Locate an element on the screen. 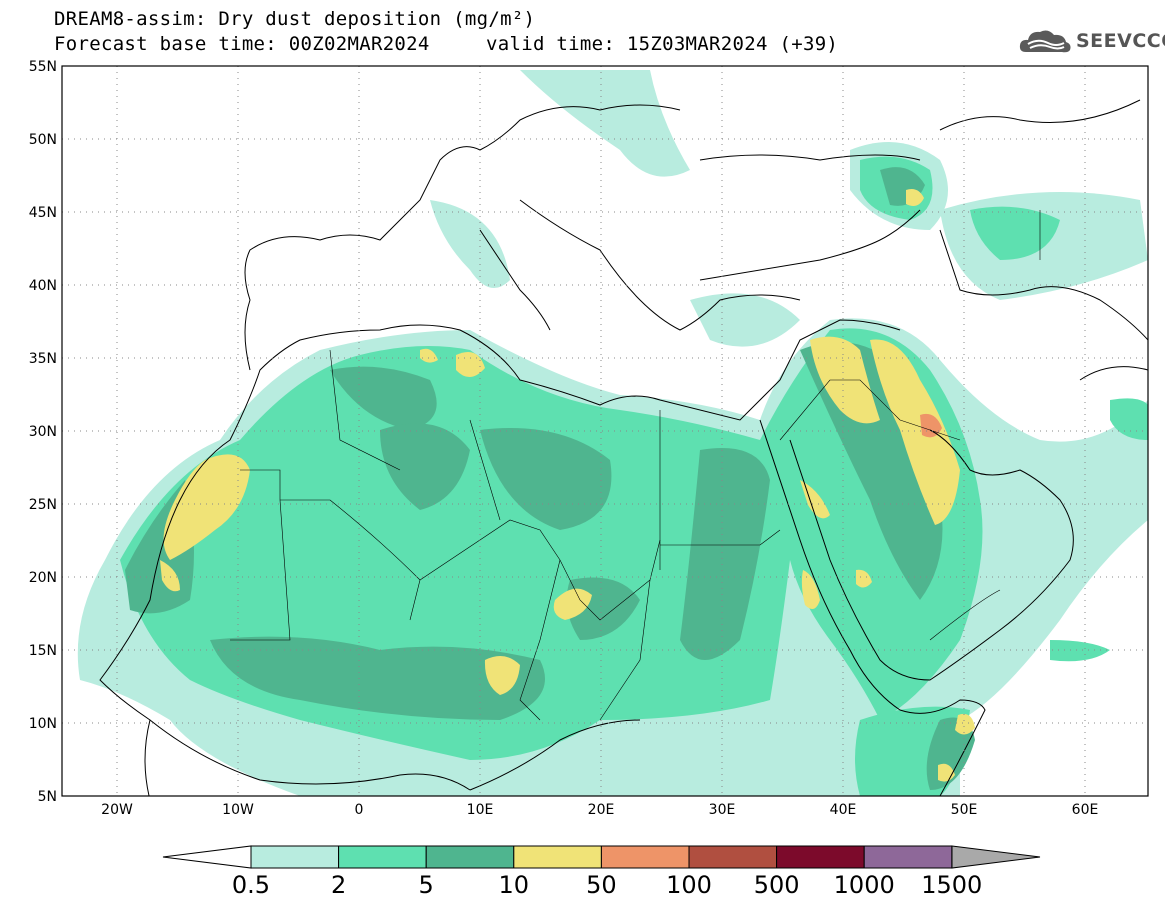 This screenshot has height=907, width=1165. colorbar-level-label: 2 is located at coordinates (338, 885).